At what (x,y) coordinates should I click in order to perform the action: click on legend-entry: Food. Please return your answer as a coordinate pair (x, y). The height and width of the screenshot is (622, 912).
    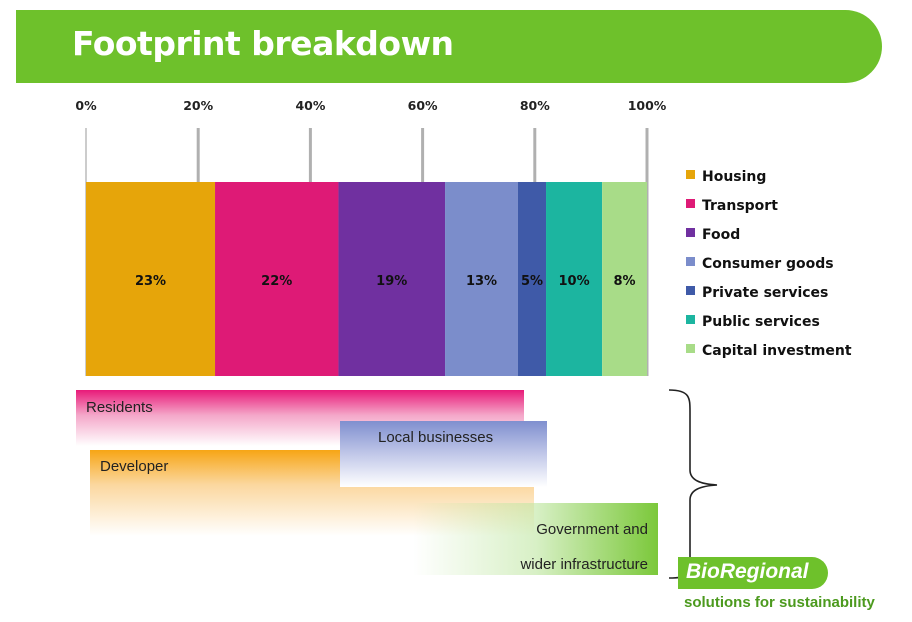
    Looking at the image, I should click on (721, 235).